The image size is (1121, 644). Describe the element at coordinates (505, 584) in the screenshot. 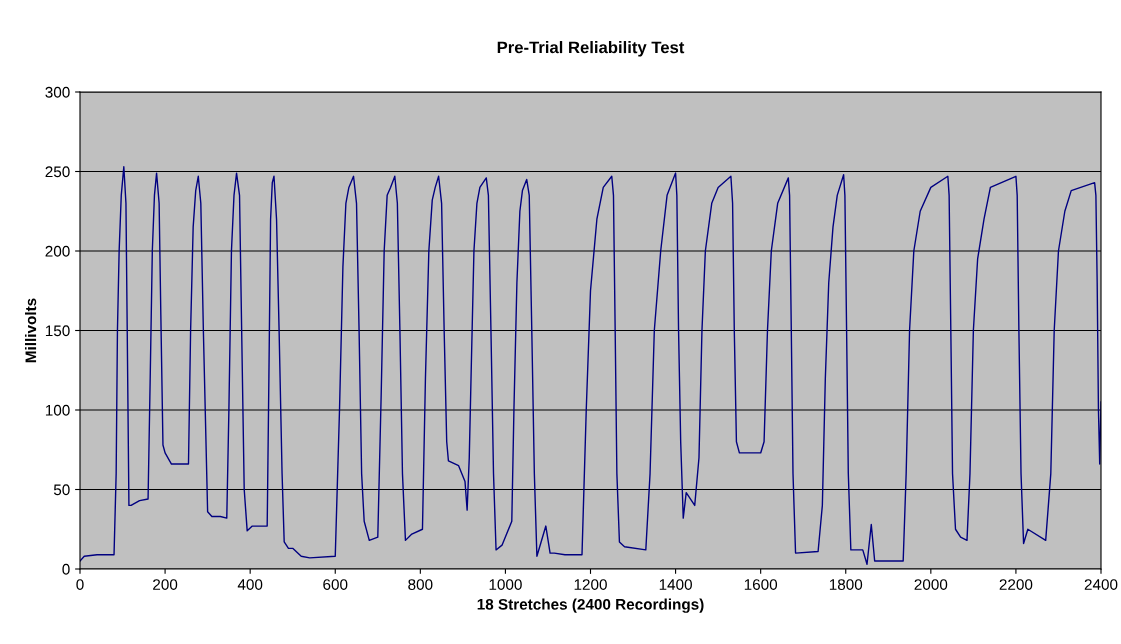

I see `x-tick-label: 1000` at that location.